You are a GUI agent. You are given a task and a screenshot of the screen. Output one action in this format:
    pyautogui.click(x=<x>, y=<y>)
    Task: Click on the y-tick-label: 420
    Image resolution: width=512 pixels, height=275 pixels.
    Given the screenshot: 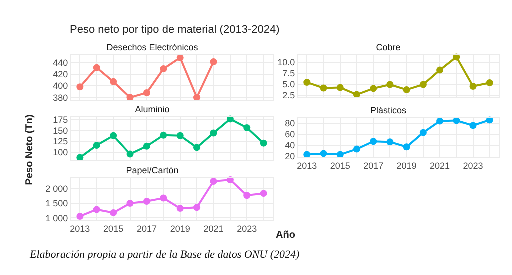 What is the action you would take?
    pyautogui.click(x=60, y=74)
    